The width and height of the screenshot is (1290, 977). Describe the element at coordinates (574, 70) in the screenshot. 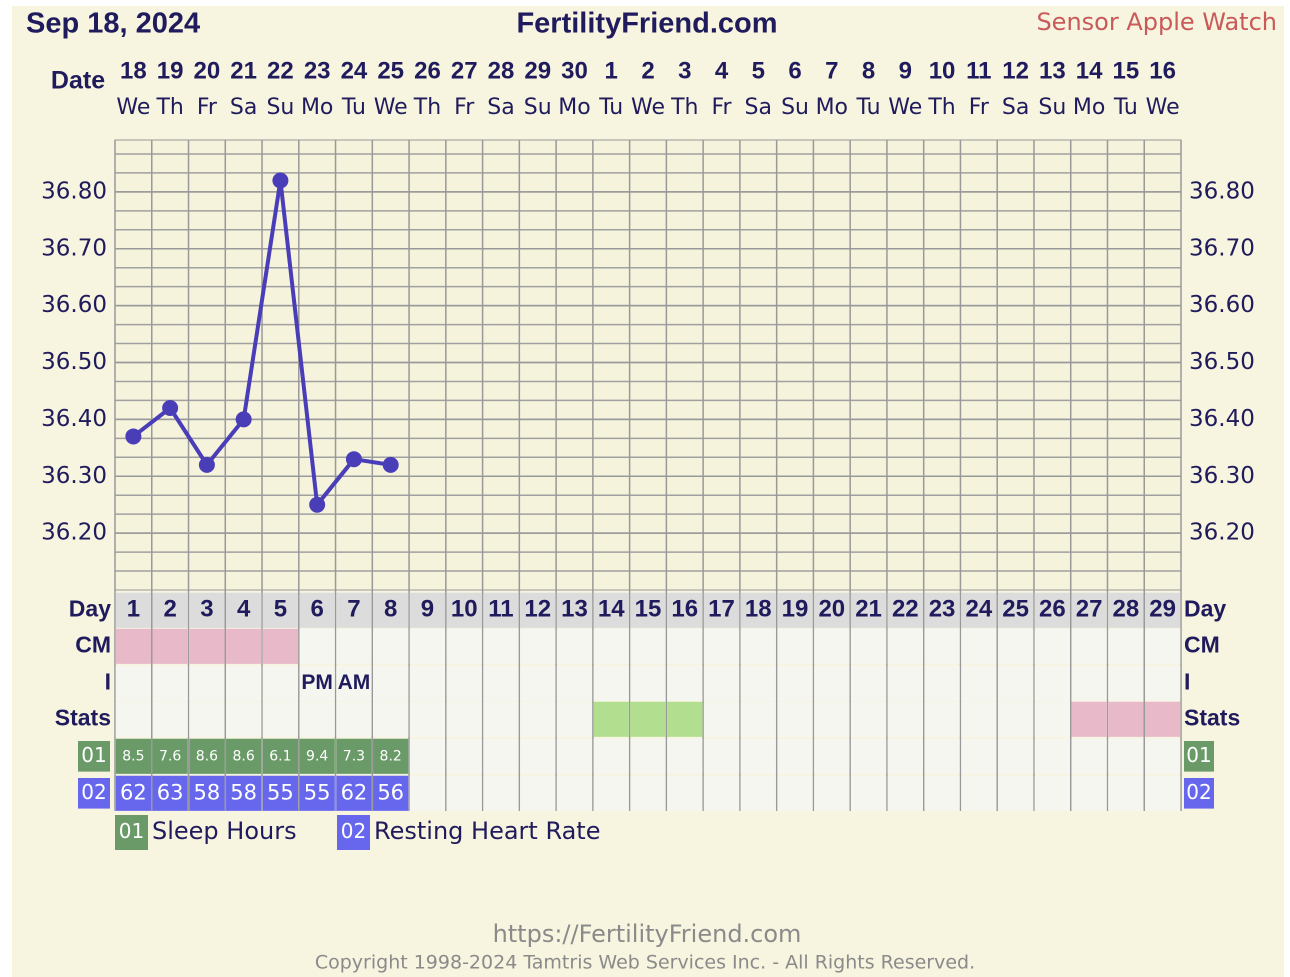

I see `date-label: 30` at that location.